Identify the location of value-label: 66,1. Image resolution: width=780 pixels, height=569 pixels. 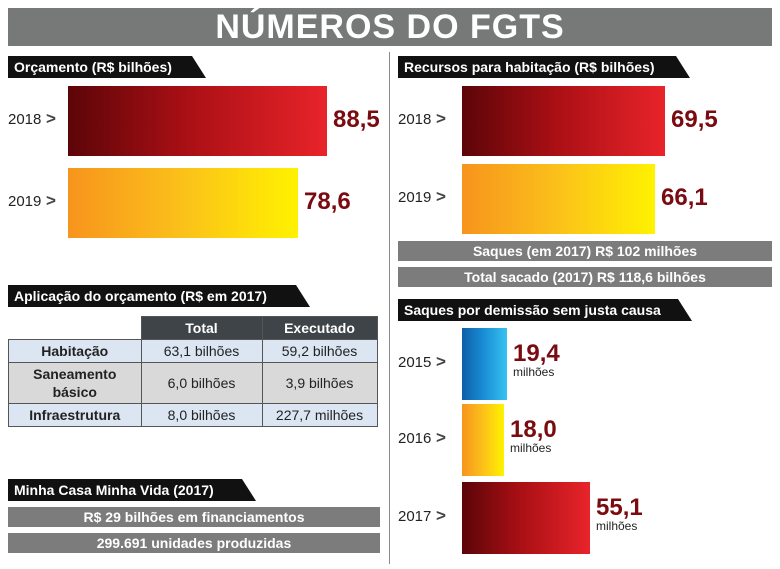
(684, 197).